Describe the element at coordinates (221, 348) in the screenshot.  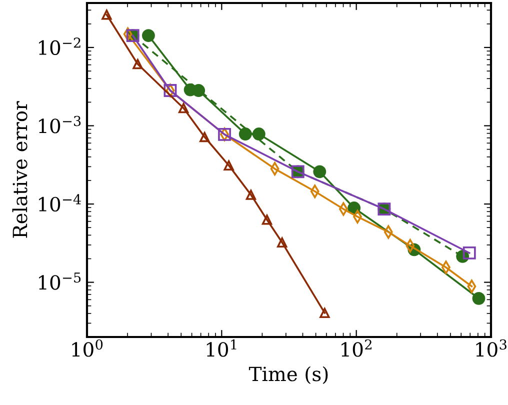
I see `x-tick-label: 10$^{1}$` at that location.